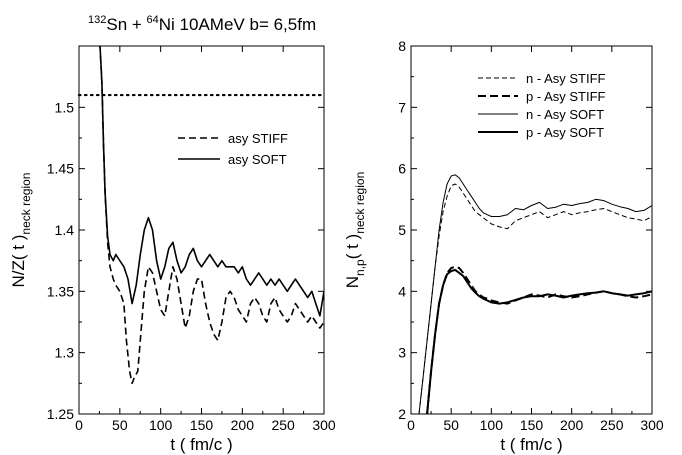 This screenshot has width=682, height=455. I want to click on title-mass-number-1: 132, so click(97, 20).